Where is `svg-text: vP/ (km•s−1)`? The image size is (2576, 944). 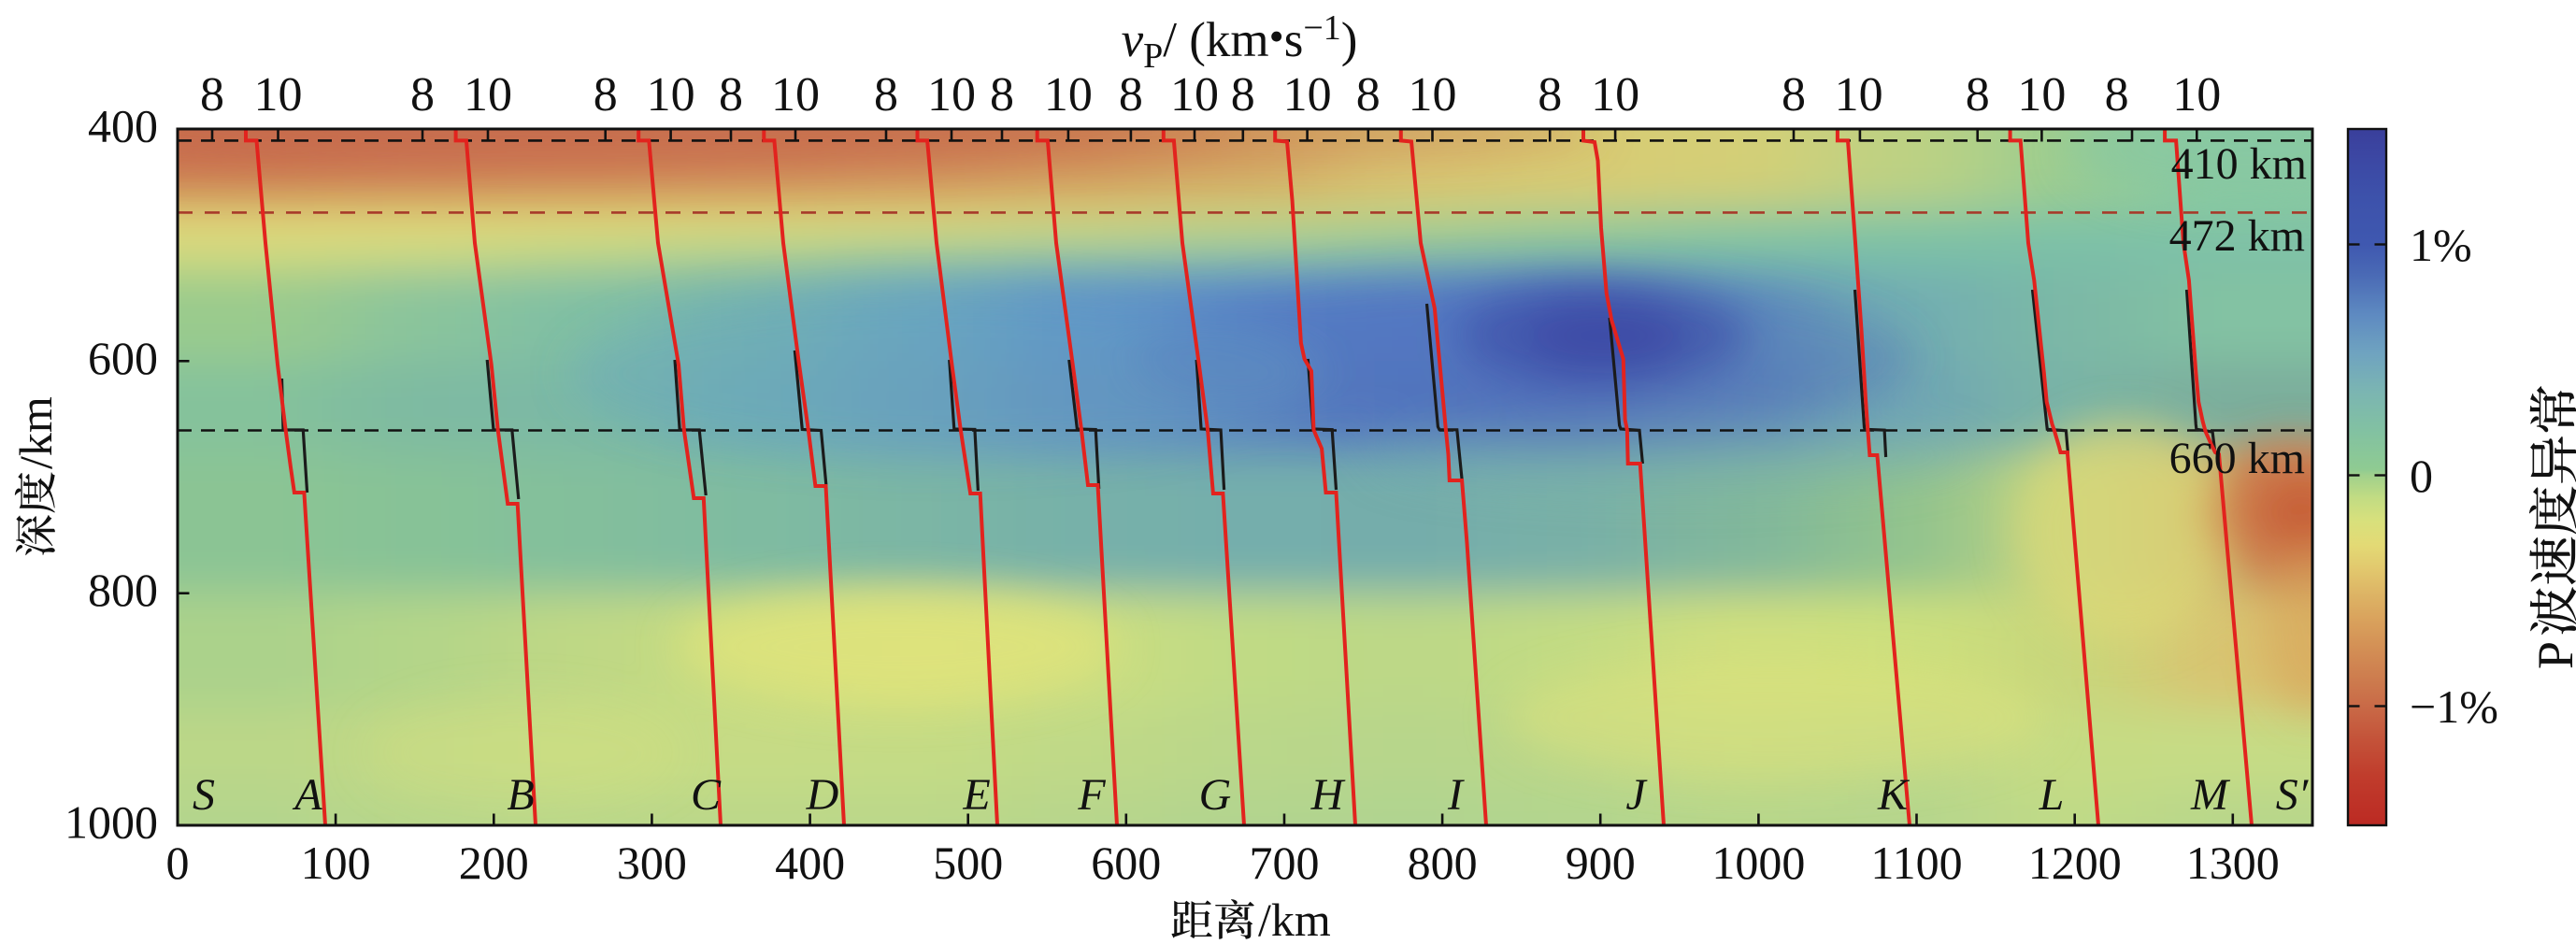
svg-text: vP/ (km•s−1) is located at coordinates (1240, 42).